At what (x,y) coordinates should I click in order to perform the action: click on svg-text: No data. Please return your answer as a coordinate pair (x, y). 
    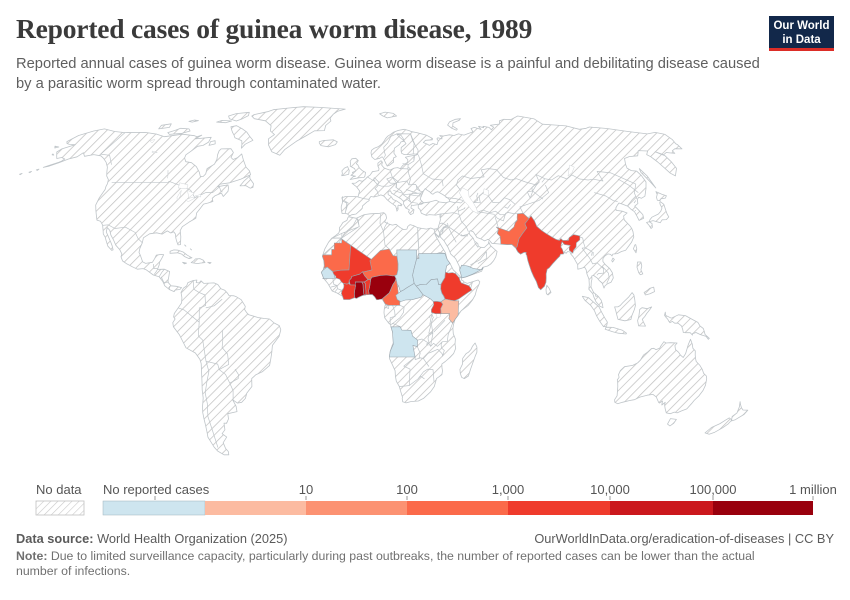
    Looking at the image, I should click on (59, 489).